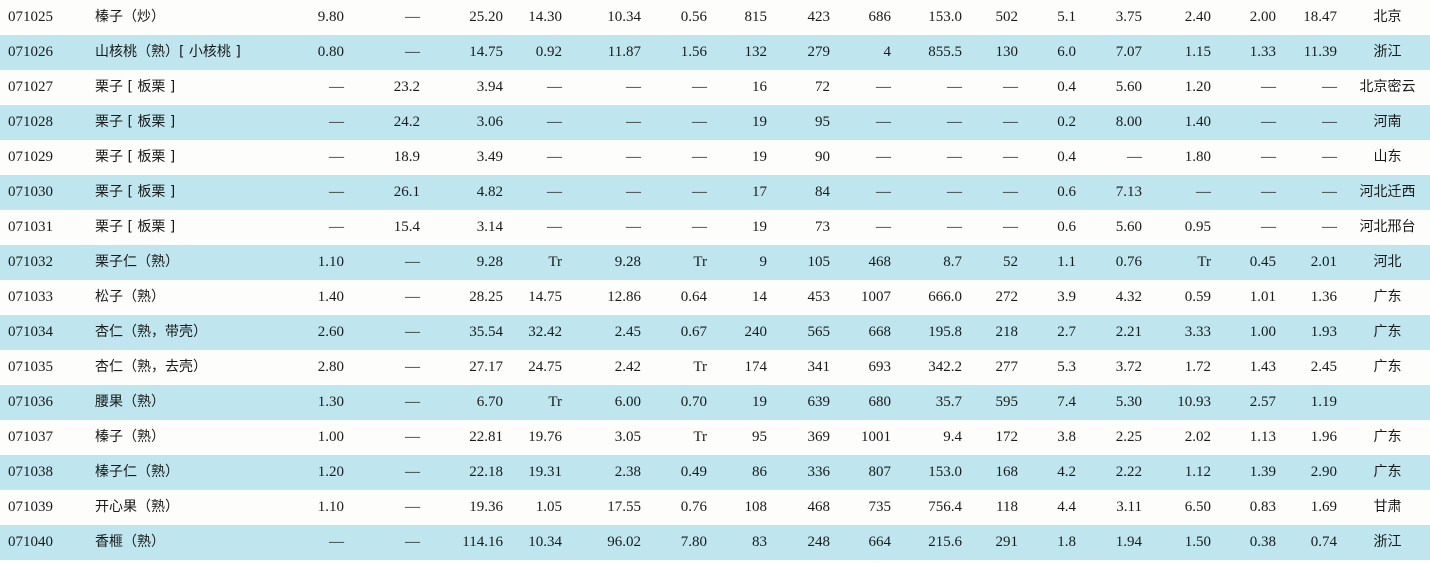  I want to click on value-cell: 19.31, so click(545, 472).